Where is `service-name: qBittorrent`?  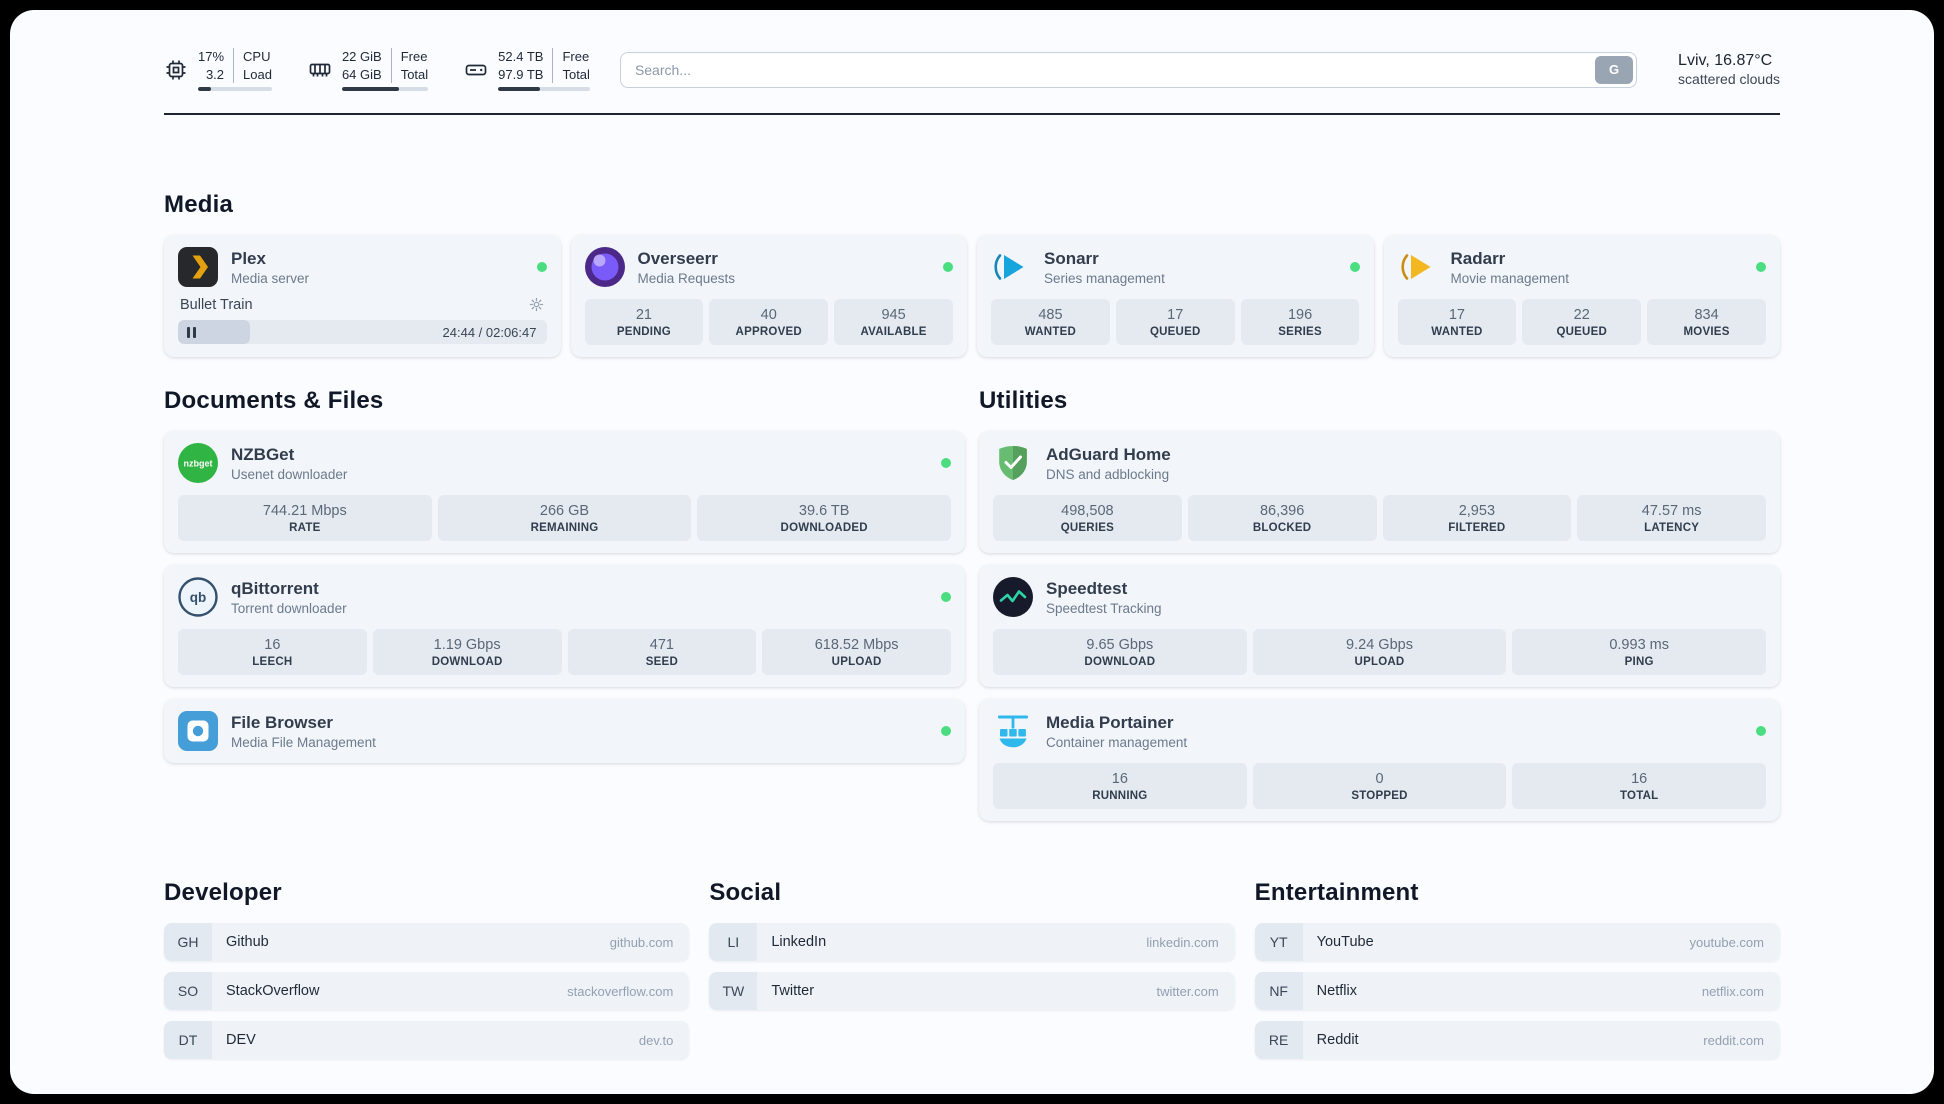
service-name: qBittorrent is located at coordinates (275, 588).